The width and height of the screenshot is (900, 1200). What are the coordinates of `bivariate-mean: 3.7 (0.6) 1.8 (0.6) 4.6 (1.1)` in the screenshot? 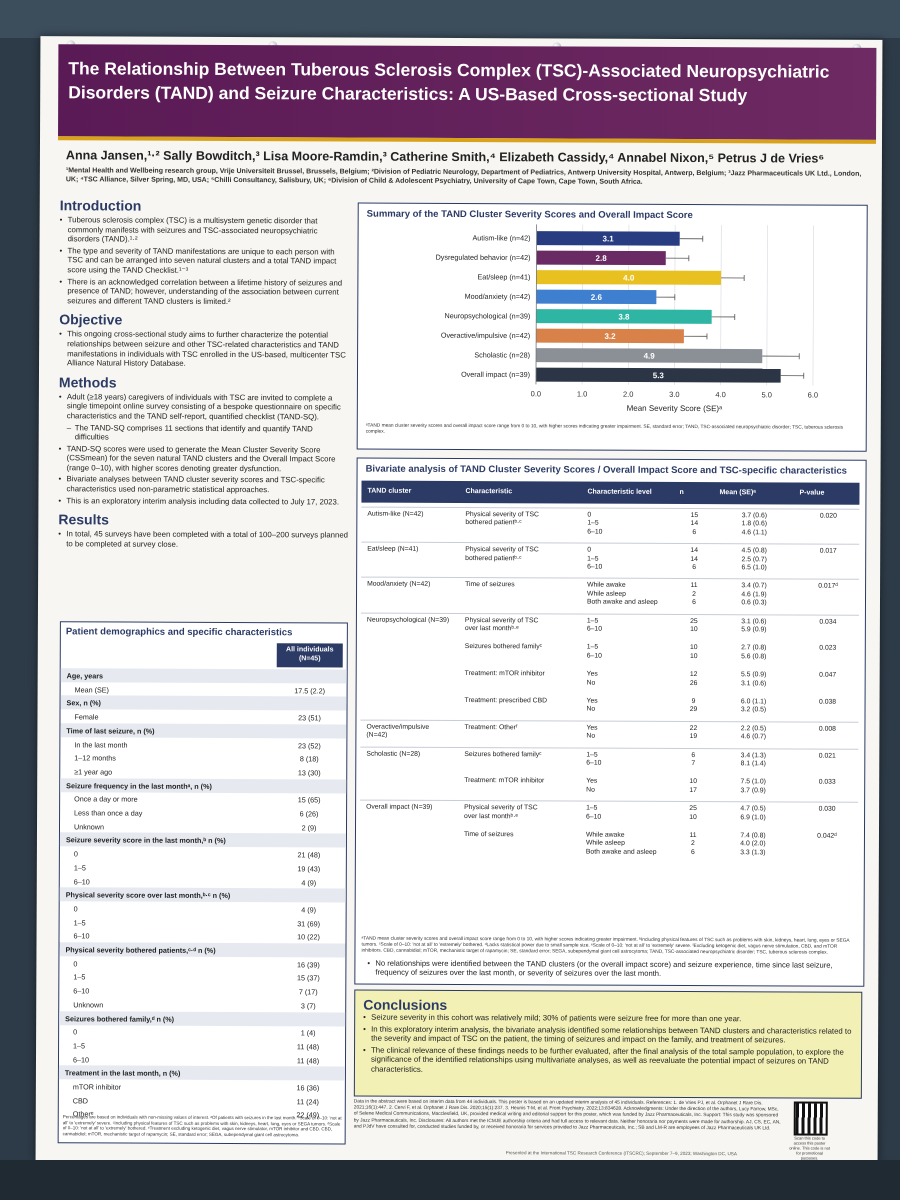 It's located at (754, 524).